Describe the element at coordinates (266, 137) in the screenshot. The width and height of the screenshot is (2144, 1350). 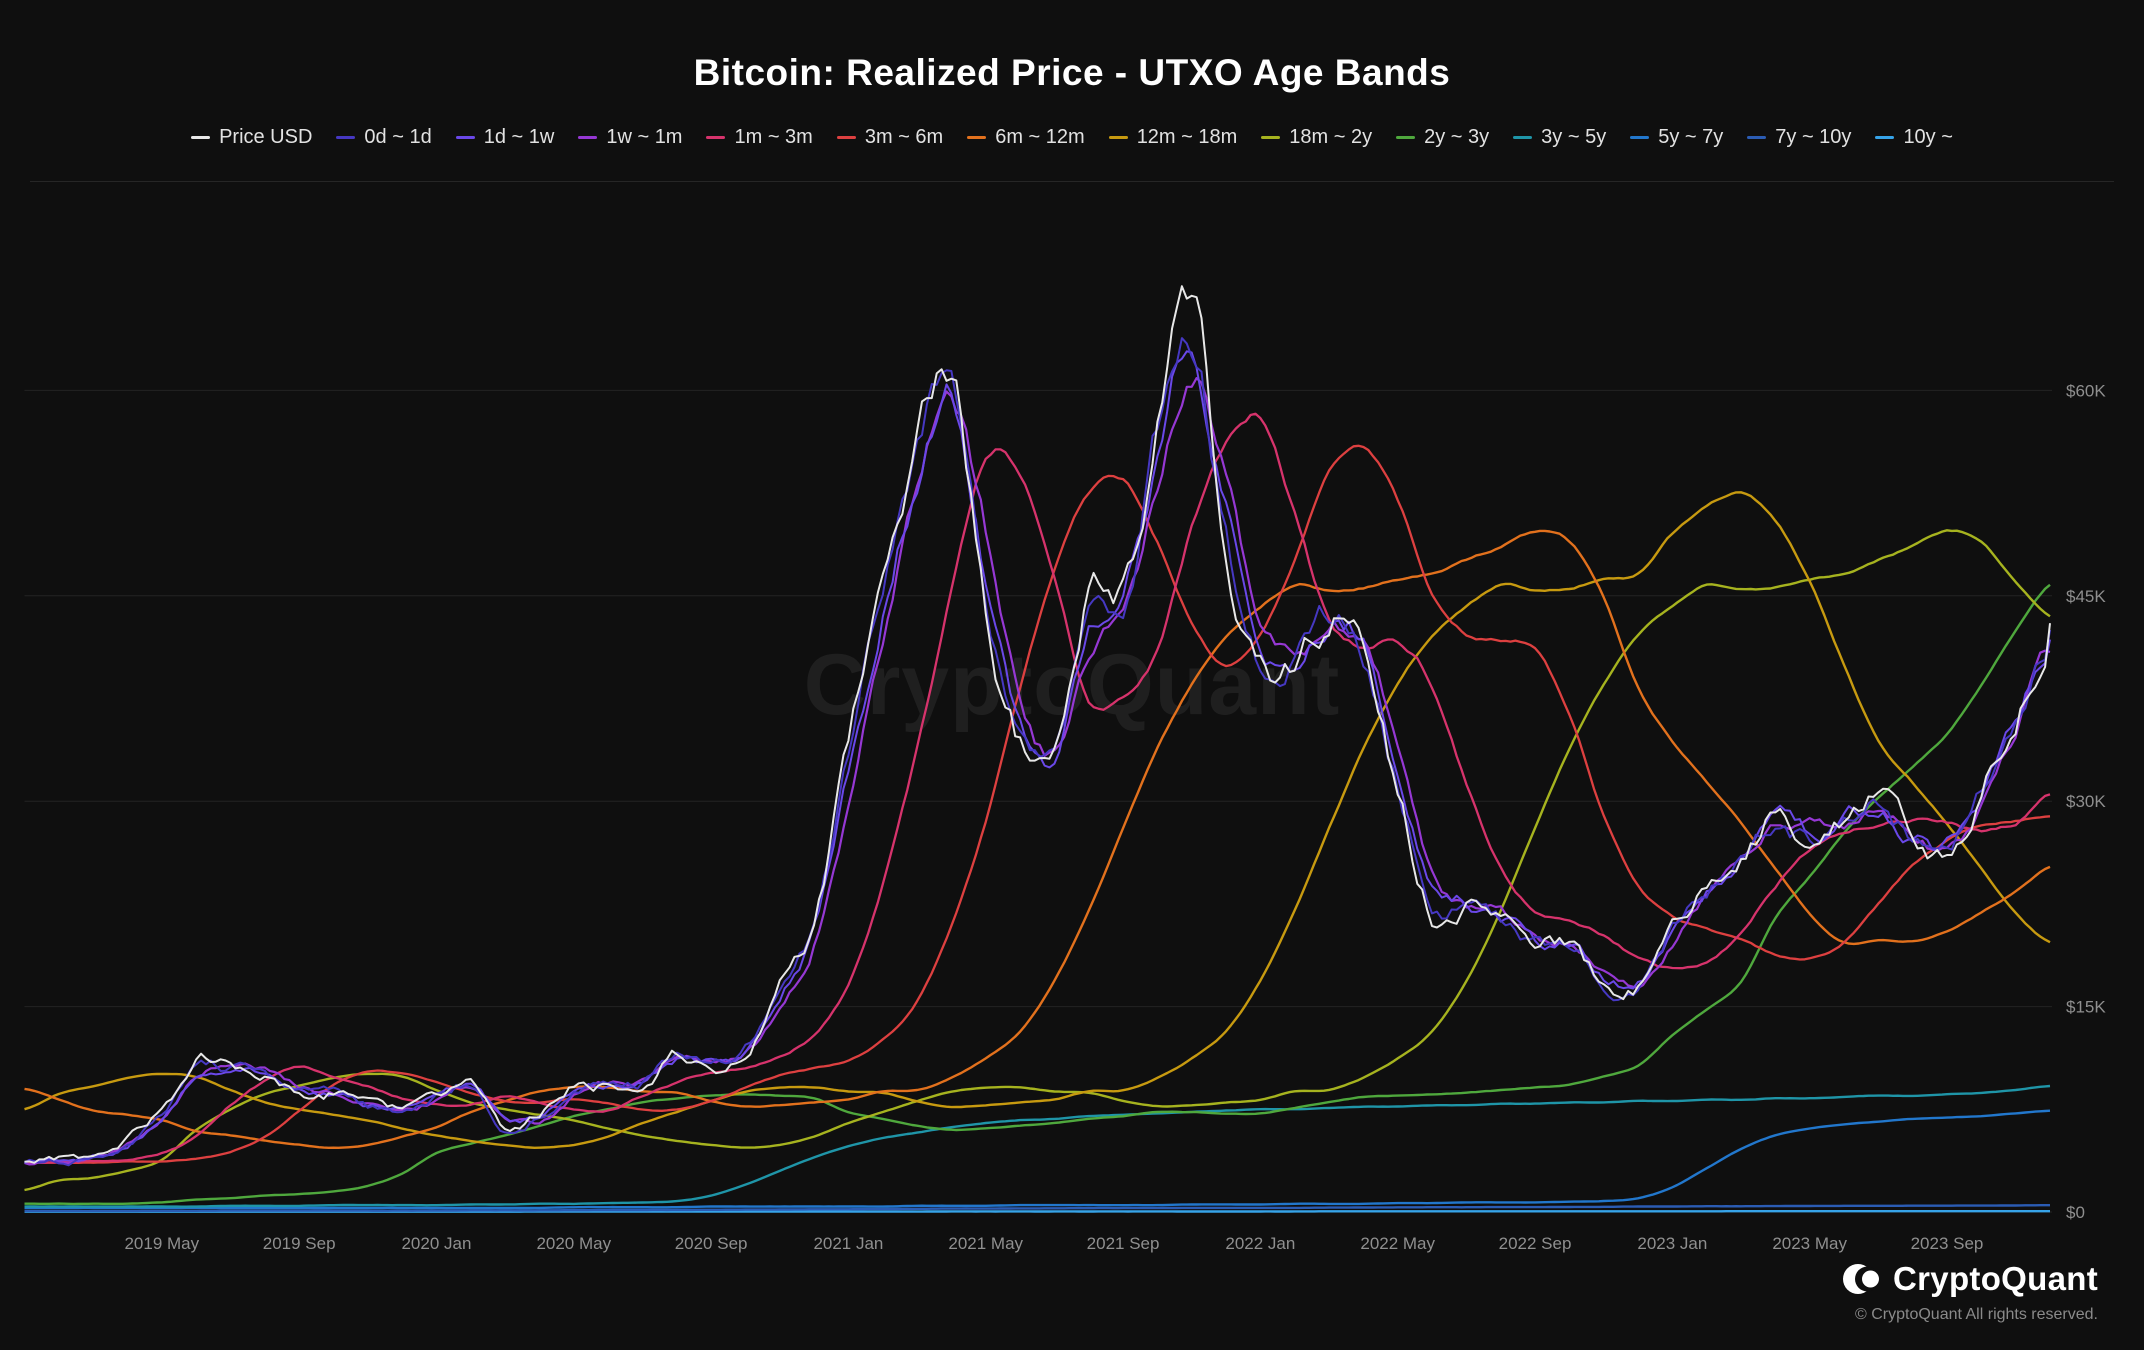
I see `legend-label: Price USD` at that location.